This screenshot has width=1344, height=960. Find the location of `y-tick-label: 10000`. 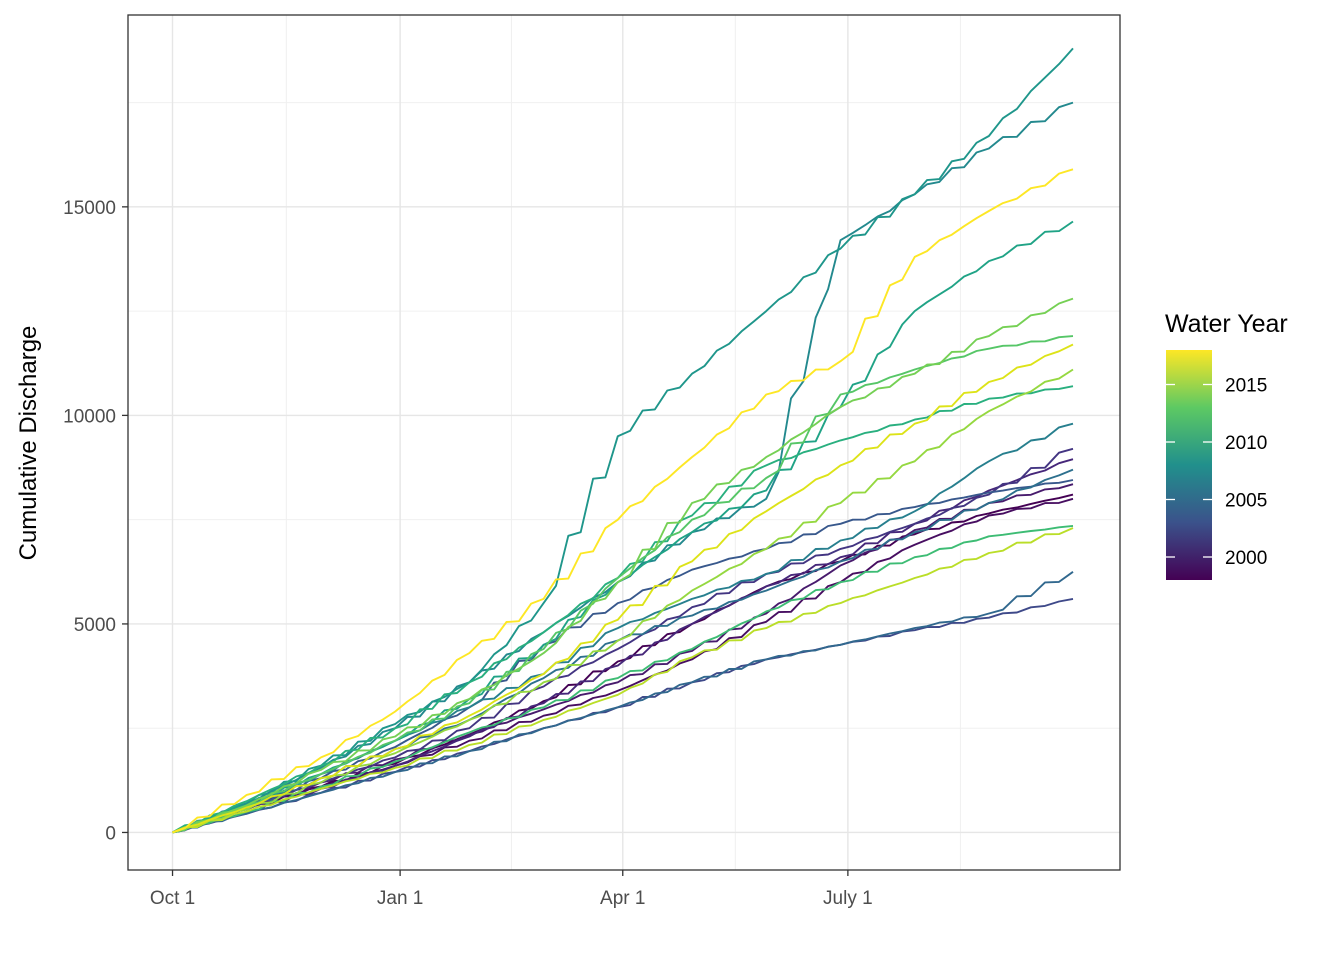

y-tick-label: 10000 is located at coordinates (89, 416).